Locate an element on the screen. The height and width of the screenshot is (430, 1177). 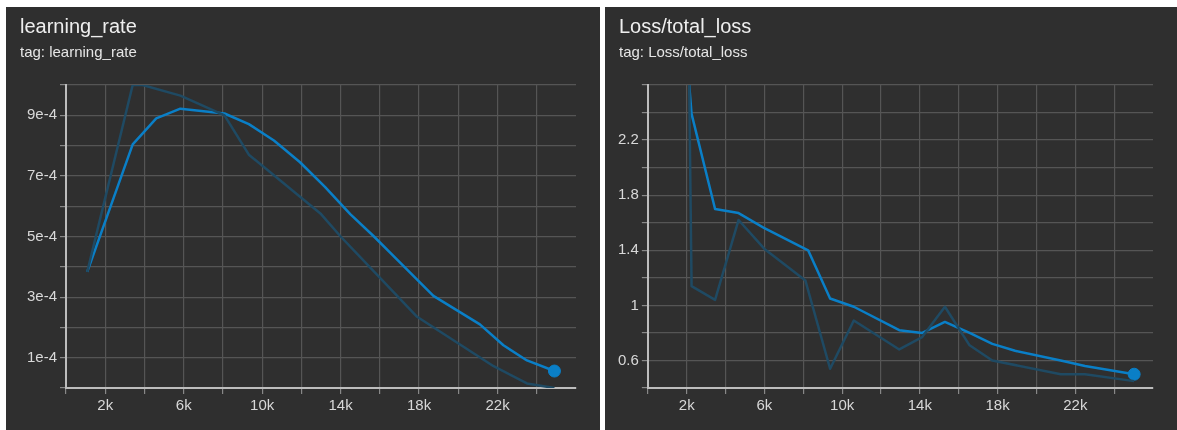
y-tick-label: 3e-4 is located at coordinates (42, 296).